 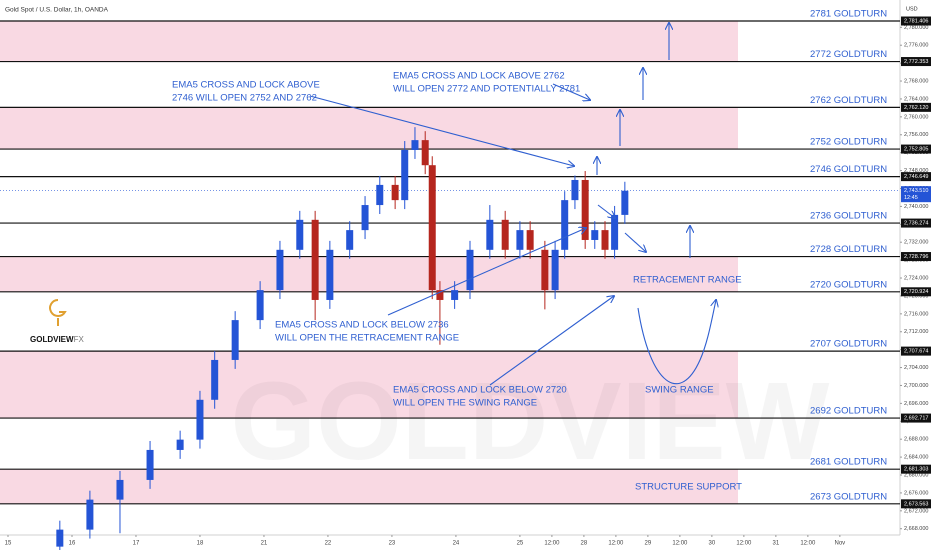 I want to click on y-tick-label: 2,716.000, so click(x=916, y=314).